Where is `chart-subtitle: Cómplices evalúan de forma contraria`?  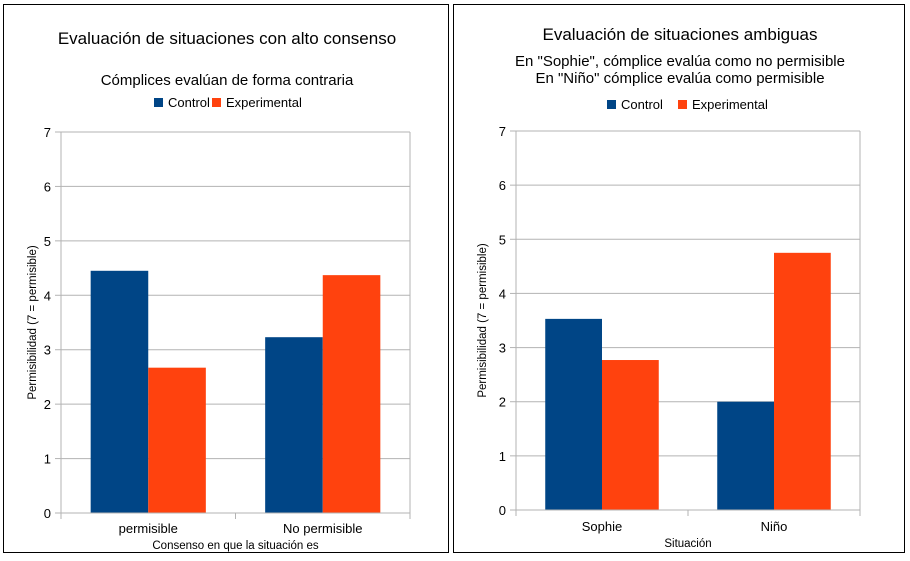 chart-subtitle: Cómplices evalúan de forma contraria is located at coordinates (227, 80).